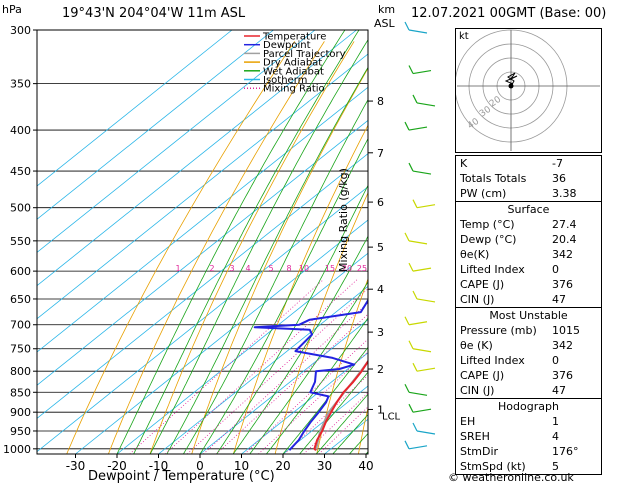 The height and width of the screenshot is (486, 629). What do you see at coordinates (12, 9) in the screenshot?
I see `pressure-unit-label: hPa` at bounding box center [12, 9].